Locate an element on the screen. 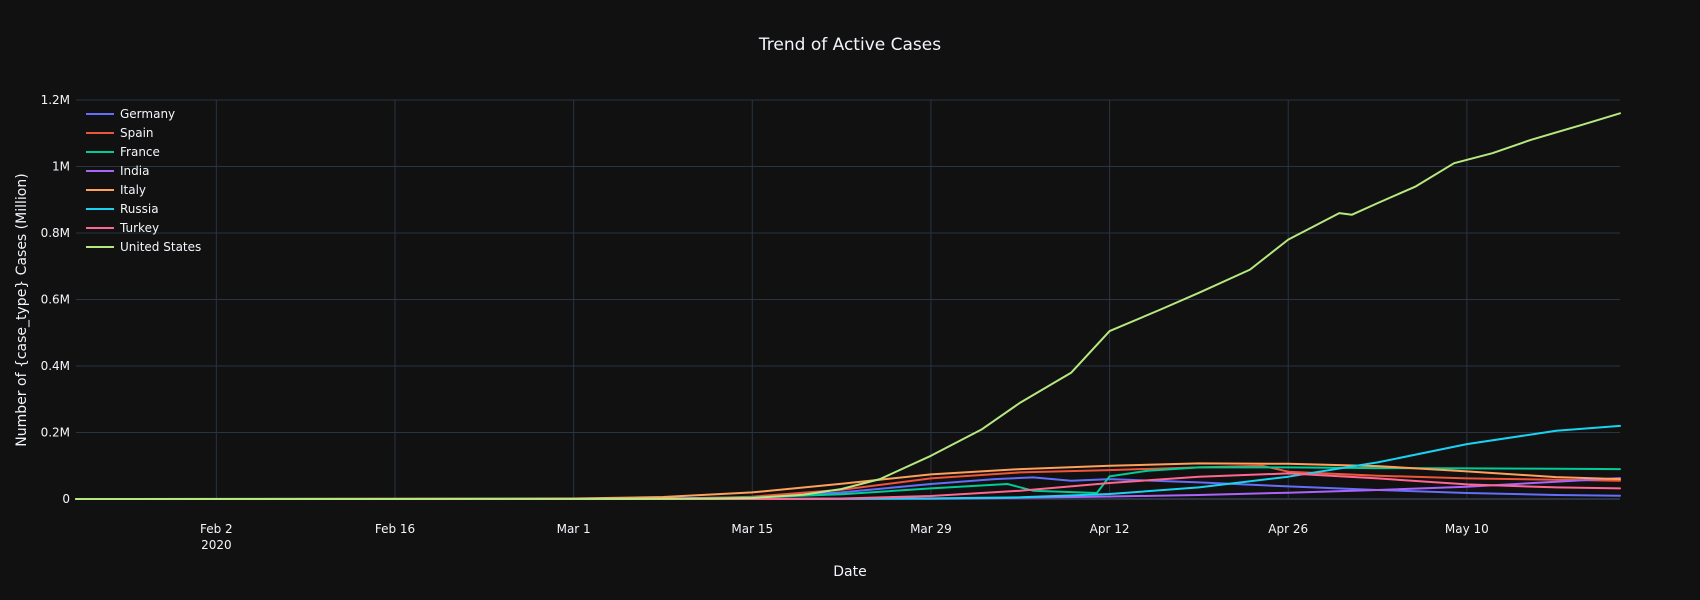 The width and height of the screenshot is (1700, 600). series-line-spain is located at coordinates (848, 482).